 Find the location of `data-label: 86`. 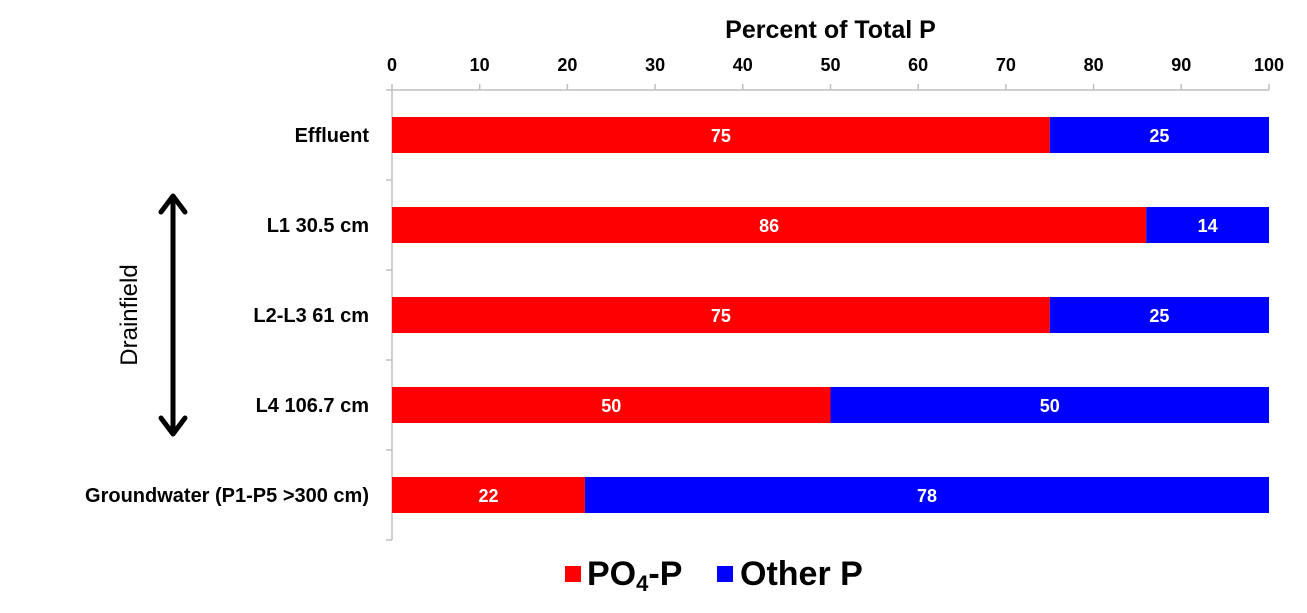

data-label: 86 is located at coordinates (769, 226).